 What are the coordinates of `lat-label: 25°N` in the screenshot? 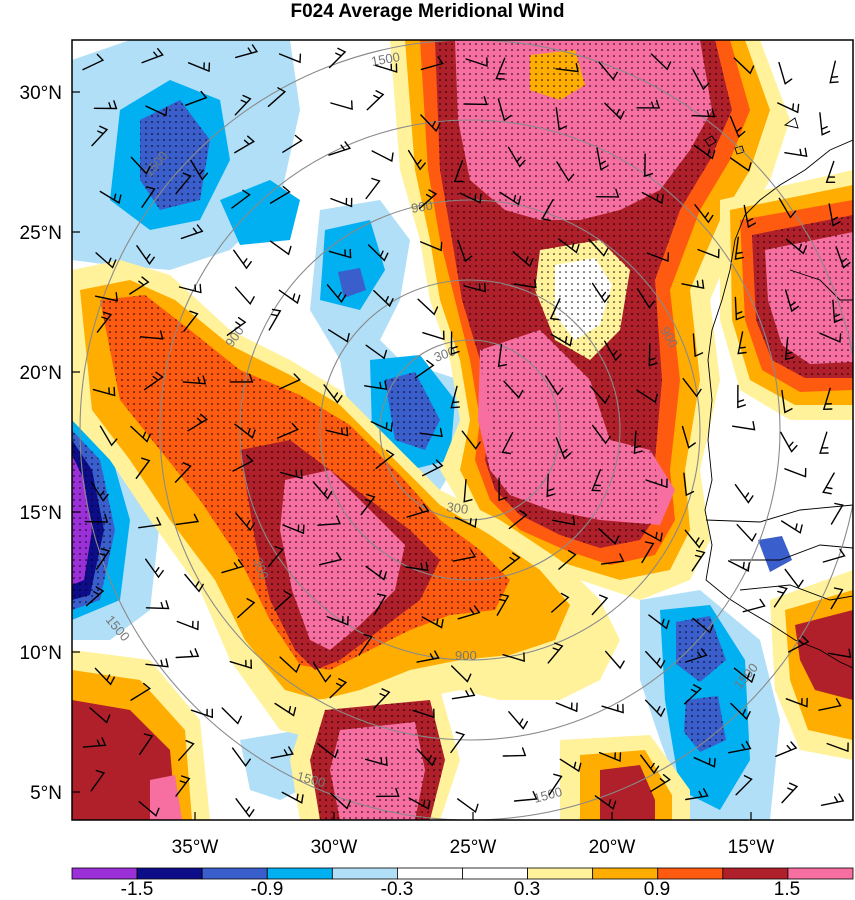 It's located at (41, 233).